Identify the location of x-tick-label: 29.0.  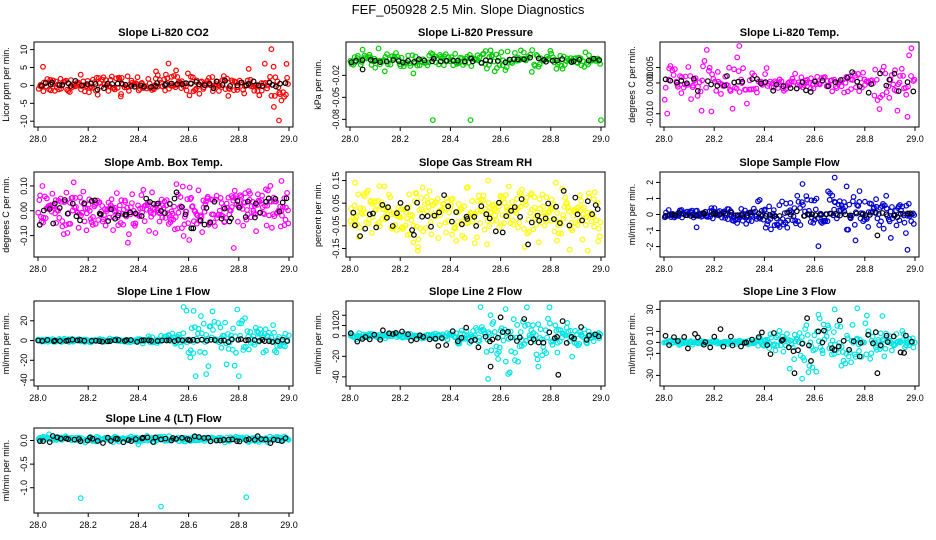
(601, 398).